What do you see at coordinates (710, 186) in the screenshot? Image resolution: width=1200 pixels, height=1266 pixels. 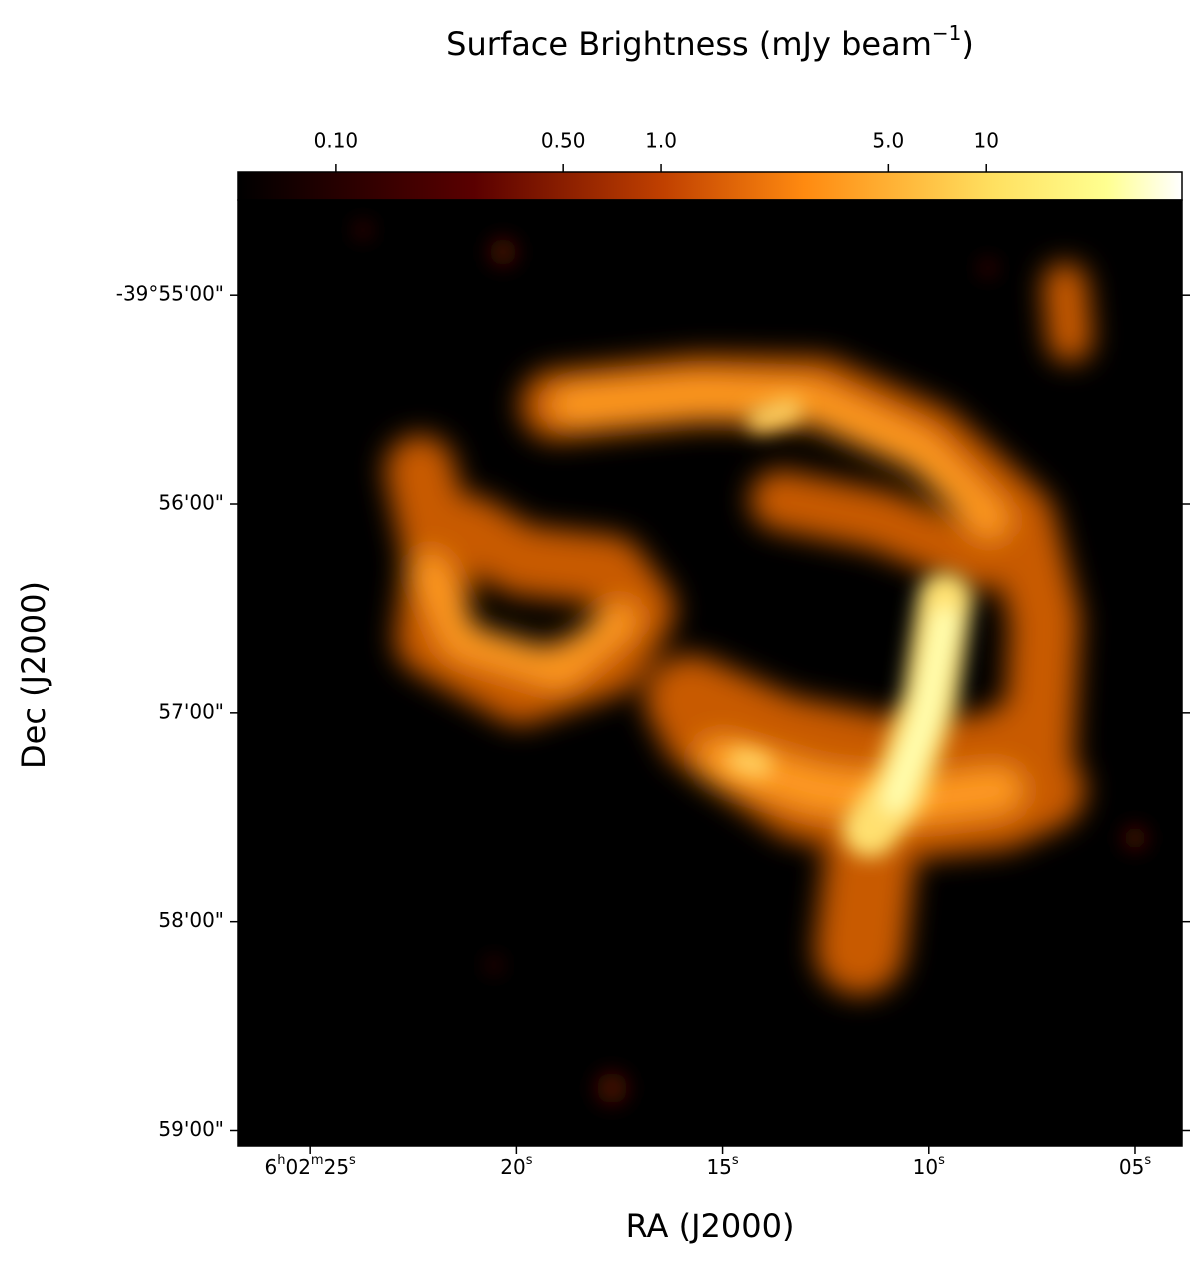 I see `colorbar` at bounding box center [710, 186].